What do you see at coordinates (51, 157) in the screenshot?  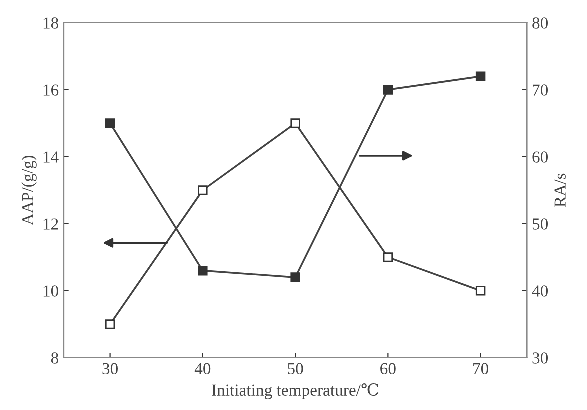 I see `y-tick-label: 14` at bounding box center [51, 157].